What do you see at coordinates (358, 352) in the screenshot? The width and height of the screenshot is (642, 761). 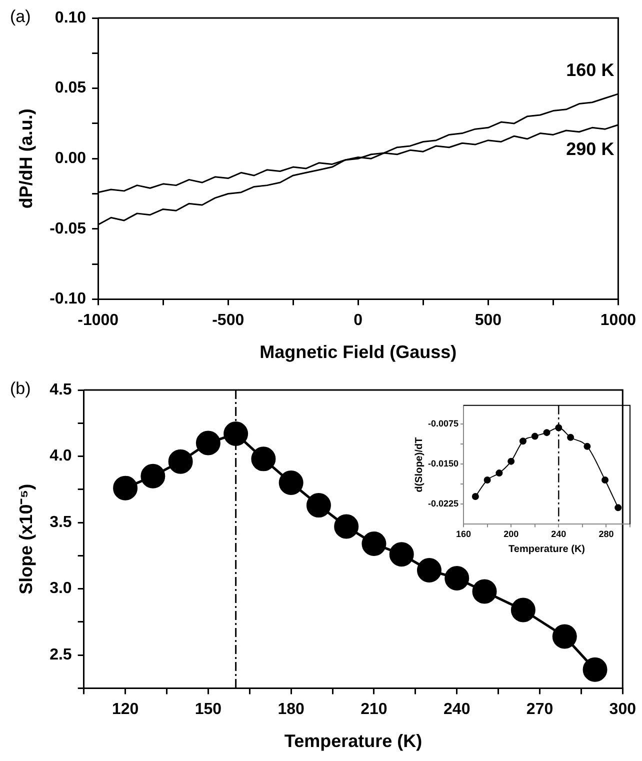 I see `x-axis-title: Magnetic Field (Gauss)` at bounding box center [358, 352].